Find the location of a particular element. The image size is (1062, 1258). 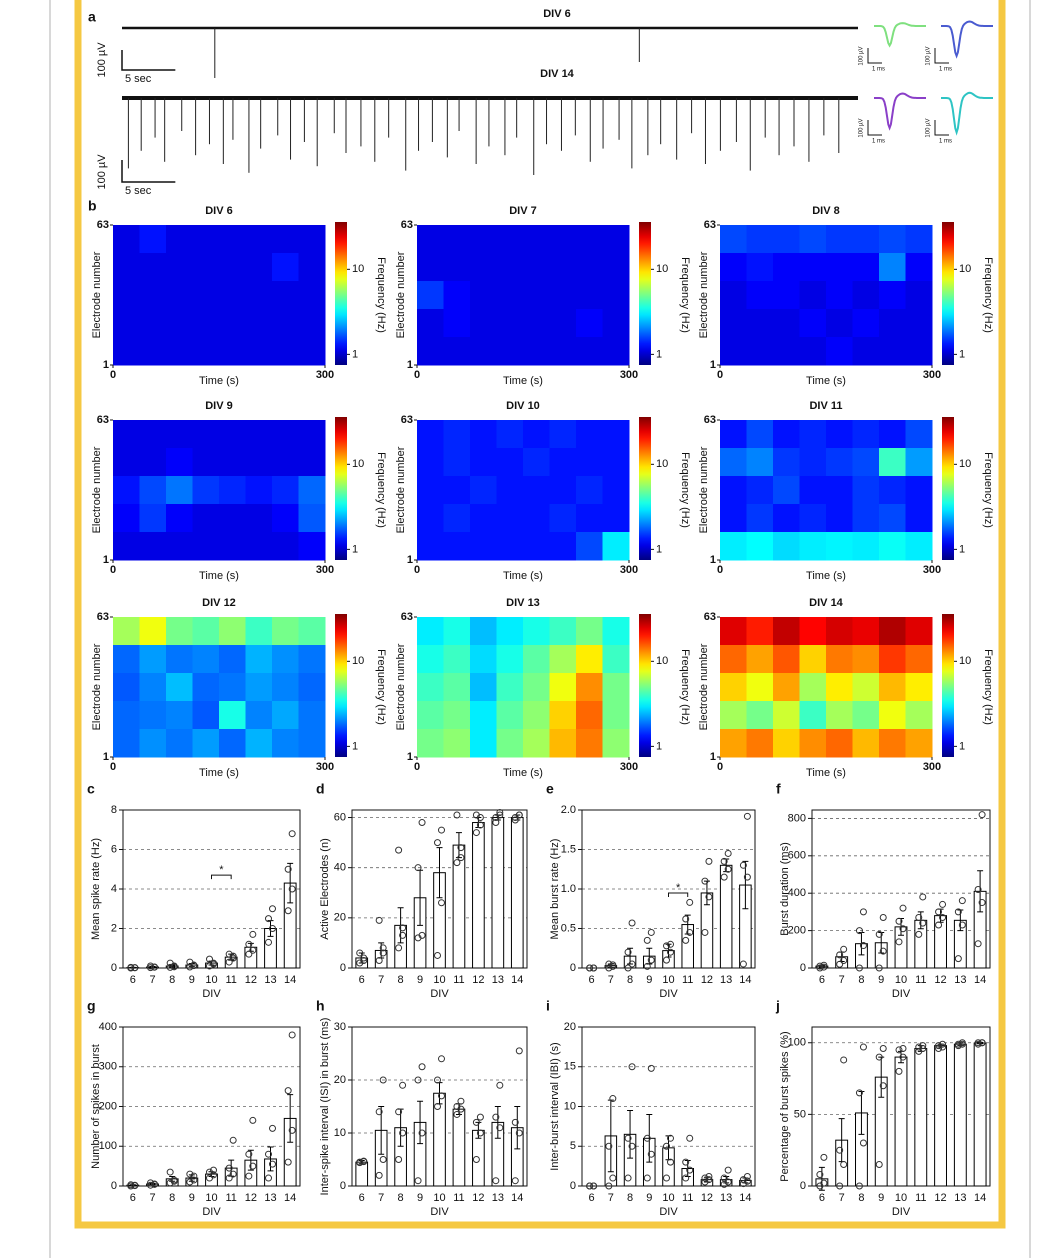

y-tick-label: 300 is located at coordinates (108, 1067).